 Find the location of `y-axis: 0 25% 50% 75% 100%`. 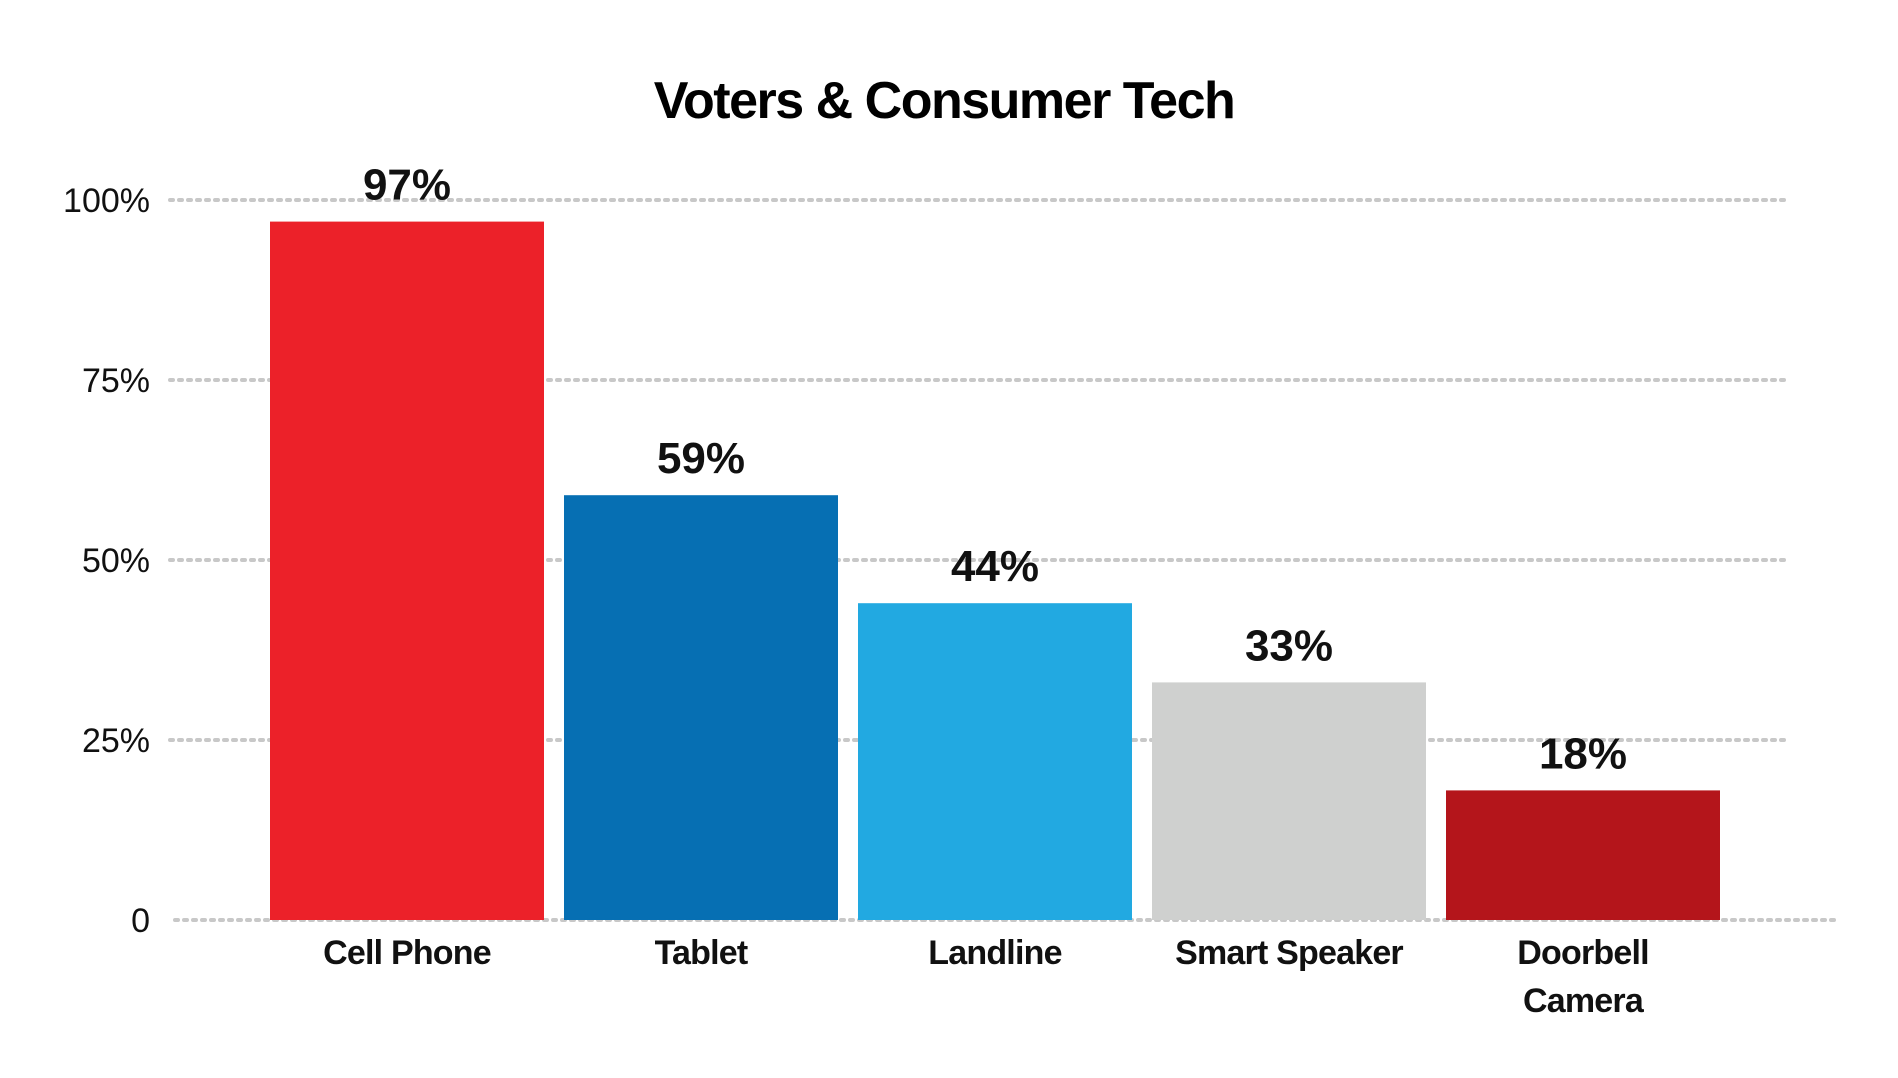

y-axis: 0 25% 50% 75% 100% is located at coordinates (106, 561).